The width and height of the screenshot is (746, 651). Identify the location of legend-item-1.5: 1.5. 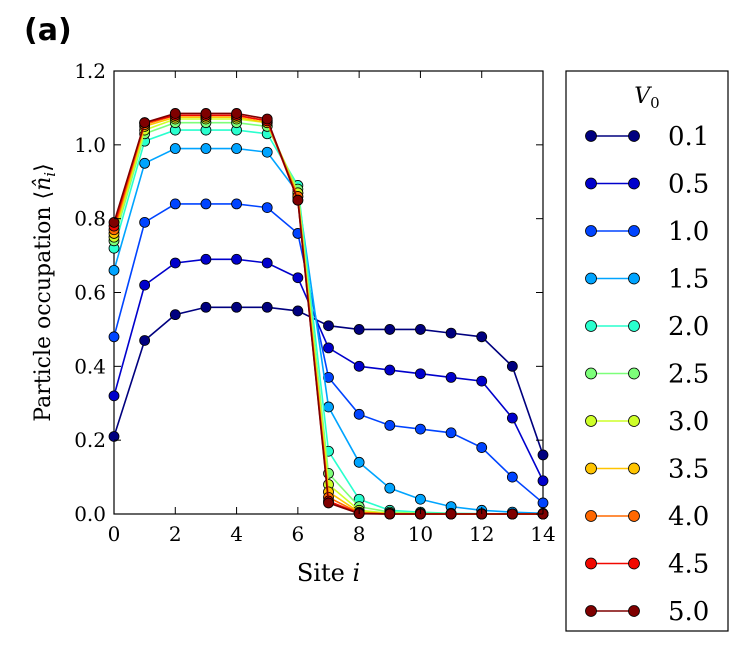
(647, 280).